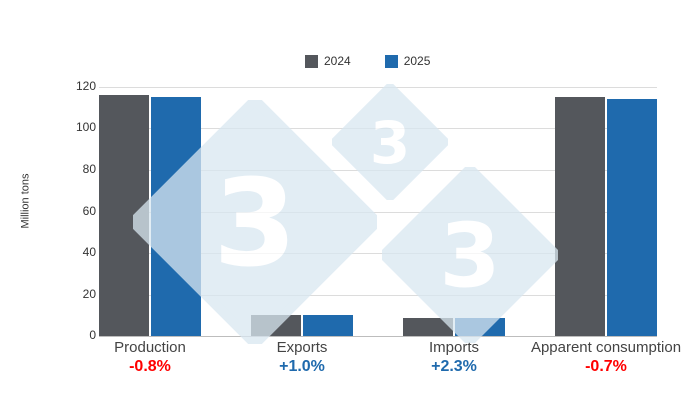 Image resolution: width=700 pixels, height=400 pixels. I want to click on category-label: Imports, so click(453, 347).